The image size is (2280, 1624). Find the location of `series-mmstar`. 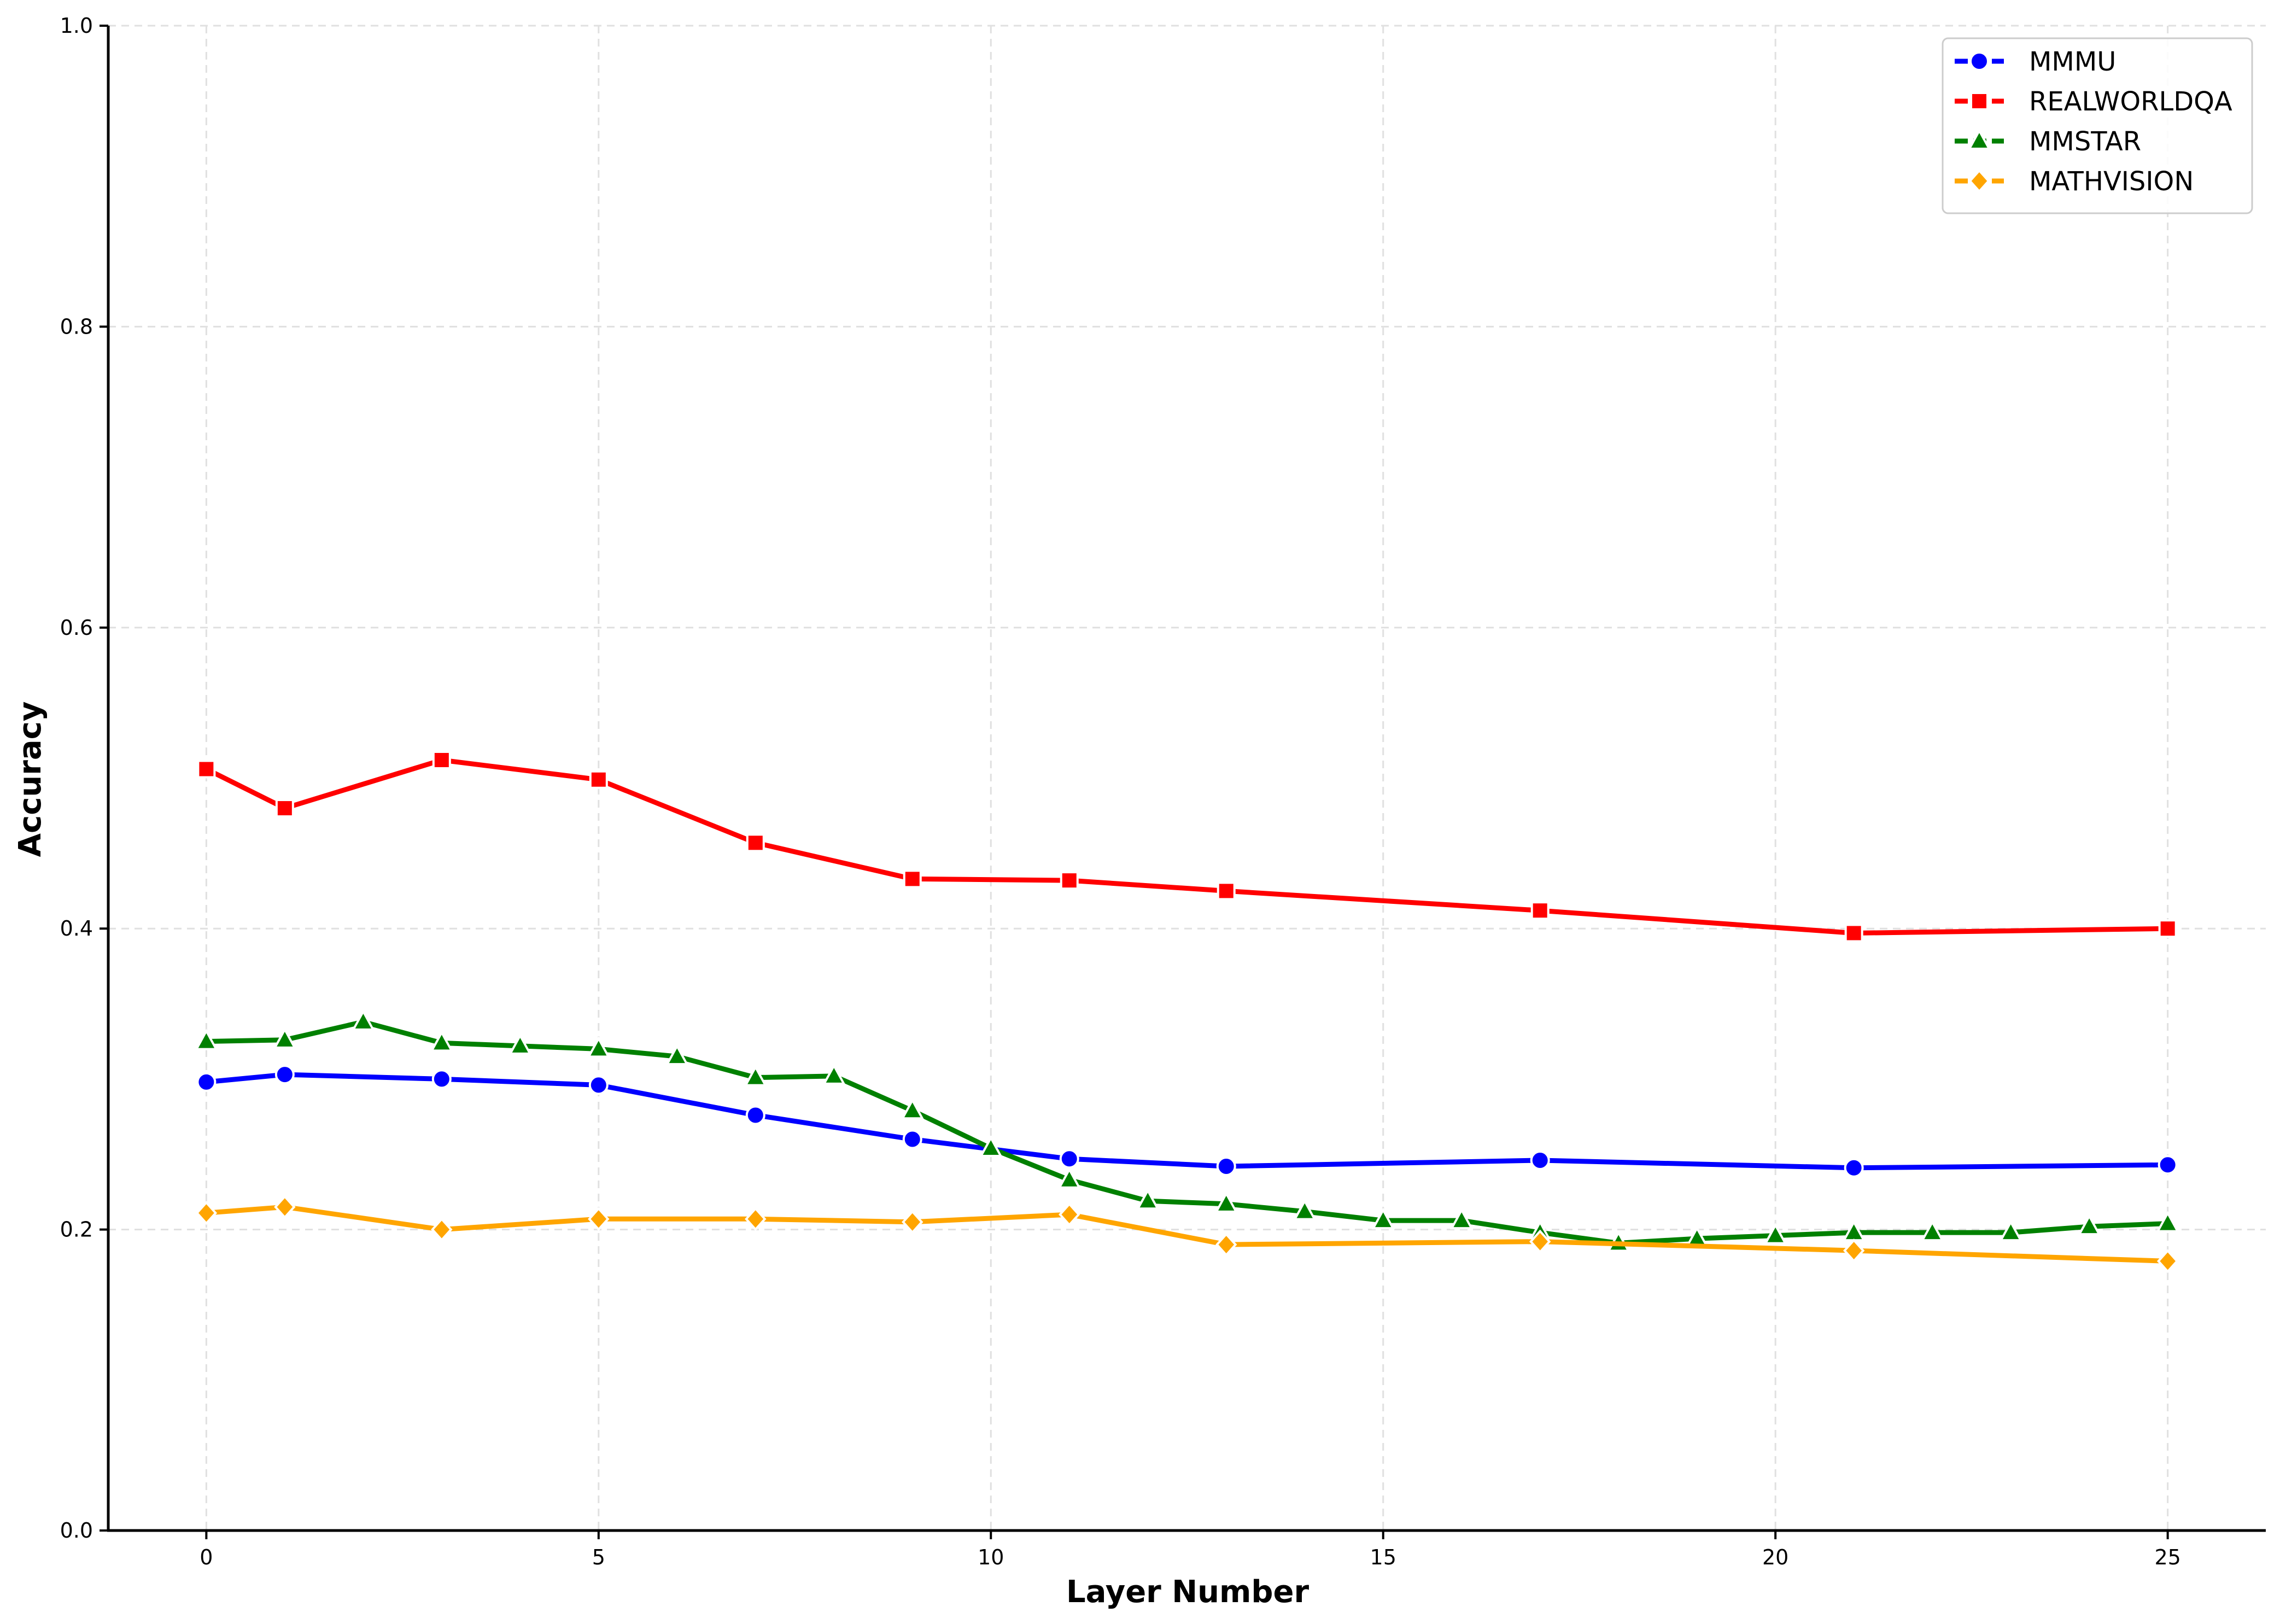

series-mmstar is located at coordinates (1187, 1130).